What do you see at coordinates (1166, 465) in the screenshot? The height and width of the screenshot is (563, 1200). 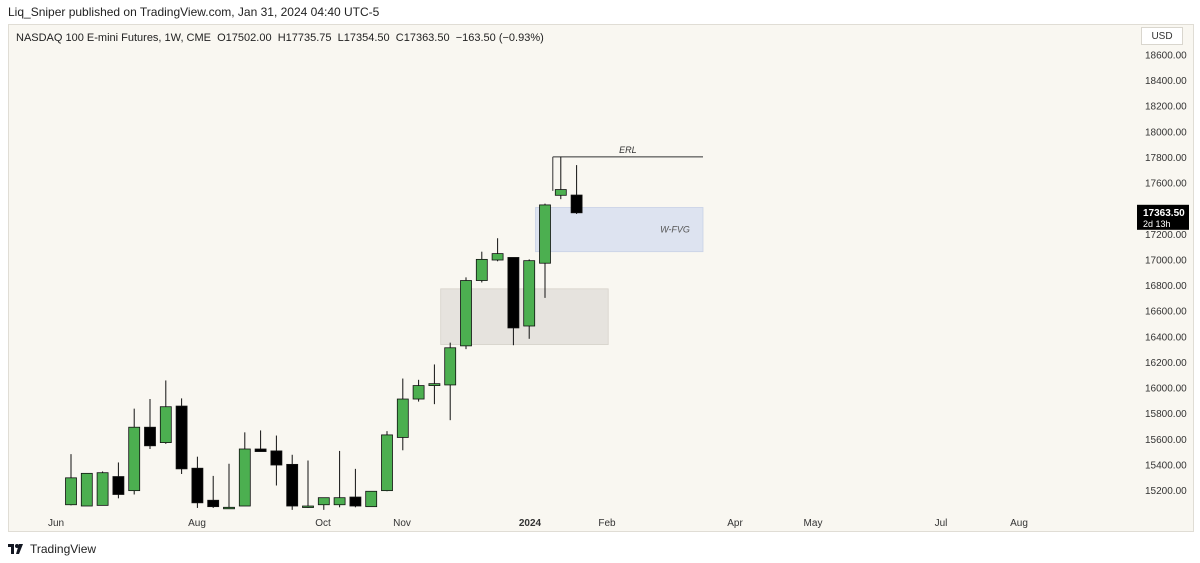 I see `y-tick-label: 15400.00` at bounding box center [1166, 465].